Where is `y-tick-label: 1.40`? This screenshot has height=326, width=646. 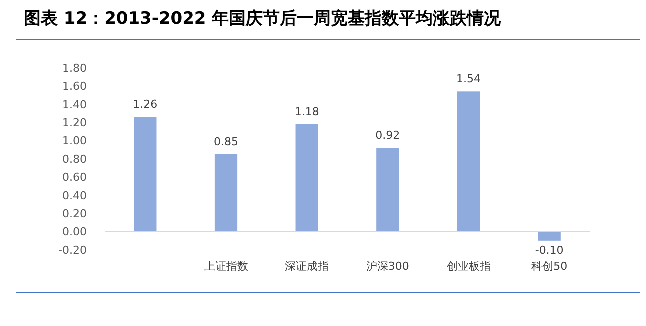
y-tick-label: 1.40 is located at coordinates (74, 105).